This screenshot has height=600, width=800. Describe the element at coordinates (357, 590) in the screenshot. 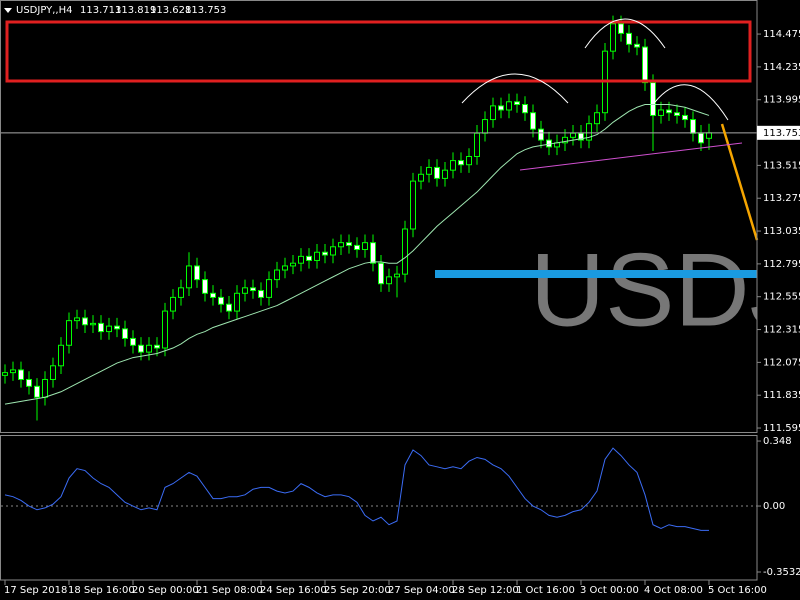

I see `x-tick-label: 25 Sep 20:00` at that location.